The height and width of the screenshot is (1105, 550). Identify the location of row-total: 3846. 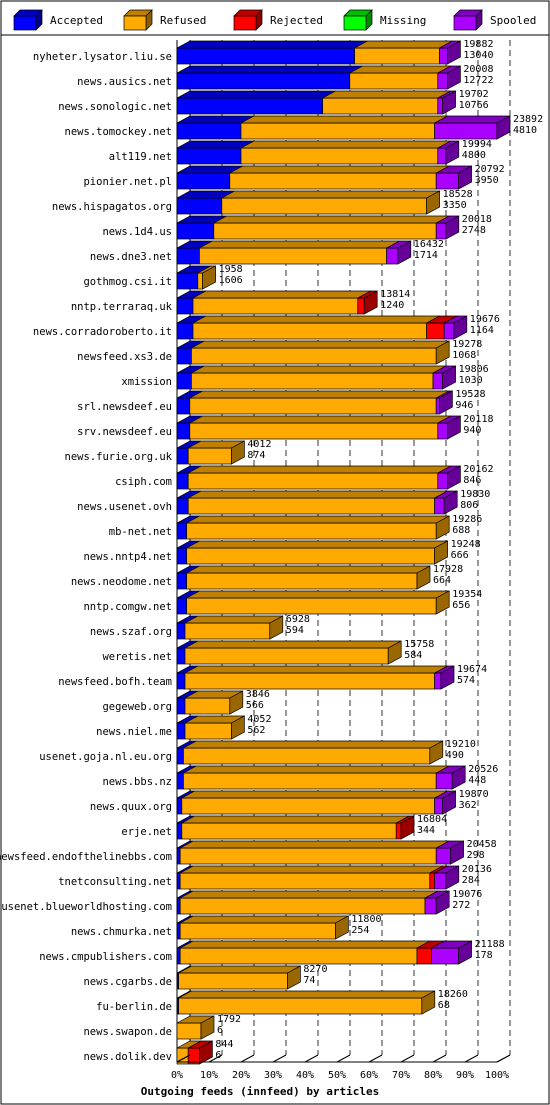
(258, 694).